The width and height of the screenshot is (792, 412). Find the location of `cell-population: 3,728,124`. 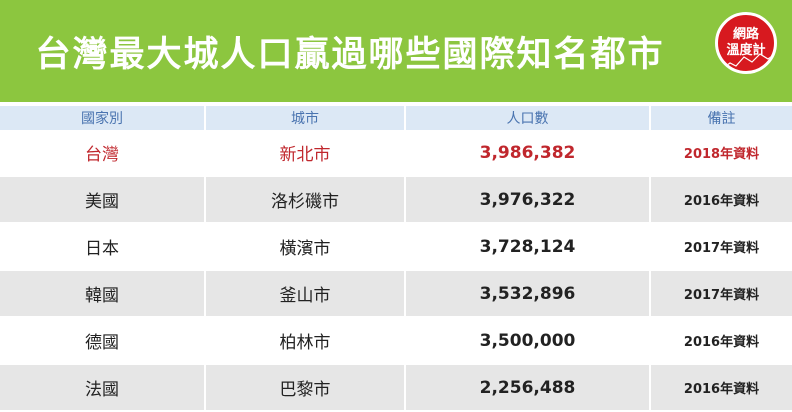

cell-population: 3,728,124 is located at coordinates (528, 246).